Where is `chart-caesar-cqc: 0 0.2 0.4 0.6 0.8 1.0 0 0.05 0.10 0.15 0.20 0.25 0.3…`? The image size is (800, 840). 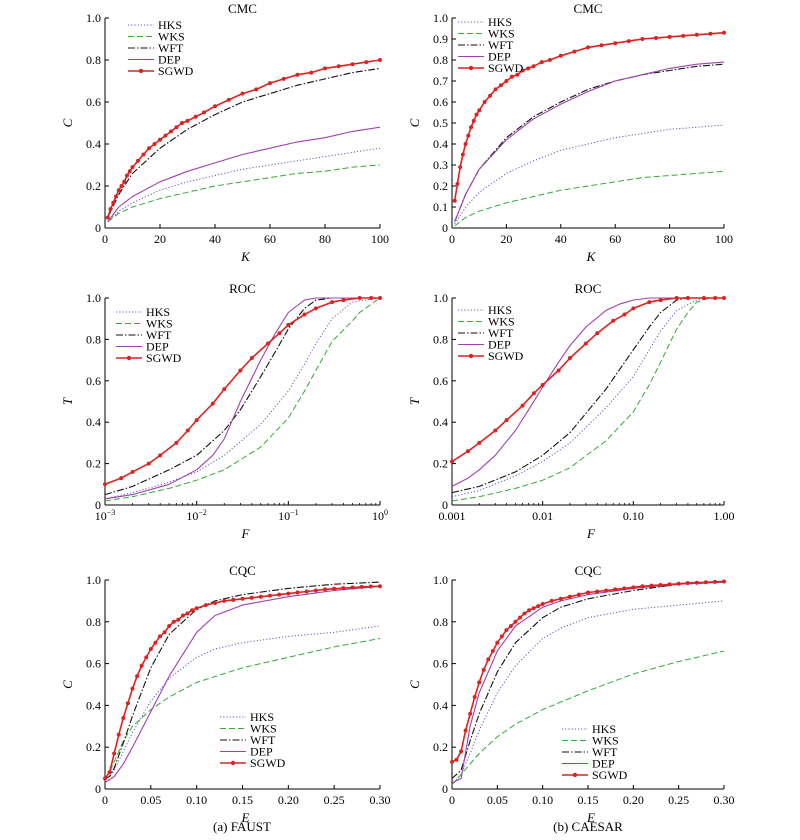 chart-caesar-cqc: 0 0.2 0.4 0.6 0.8 1.0 0 0.05 0.10 0.15 0.20 0.25 0.3… is located at coordinates (571, 694).